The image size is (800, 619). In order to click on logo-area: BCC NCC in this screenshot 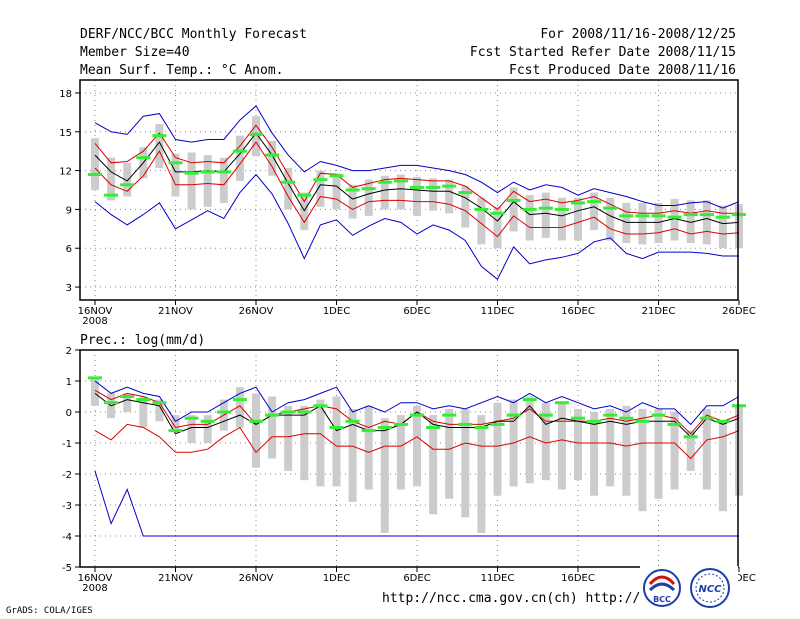, I will do `click(689, 588)`.